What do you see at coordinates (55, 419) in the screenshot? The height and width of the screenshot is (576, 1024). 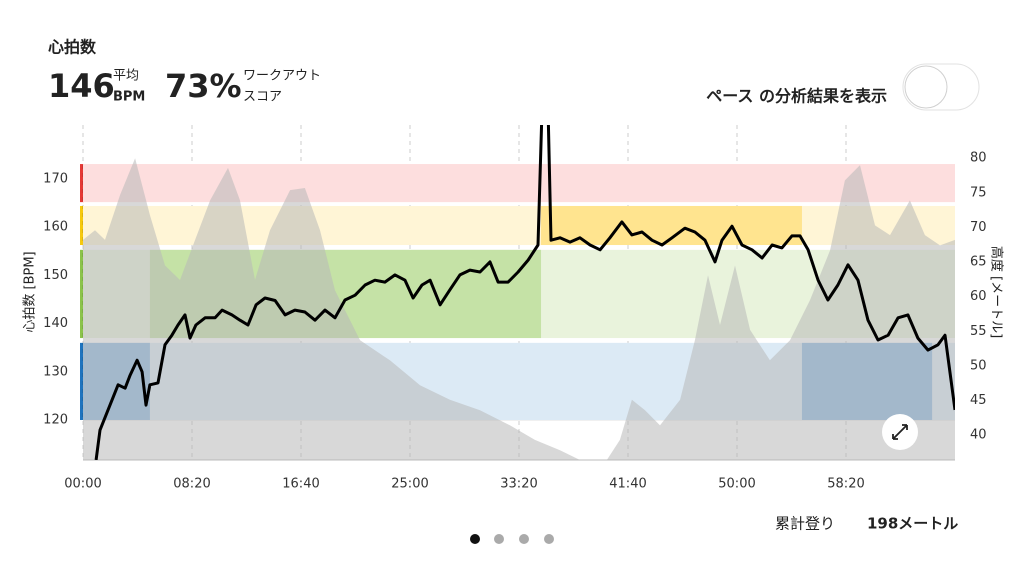 I see `y-tick-label: 120` at bounding box center [55, 419].